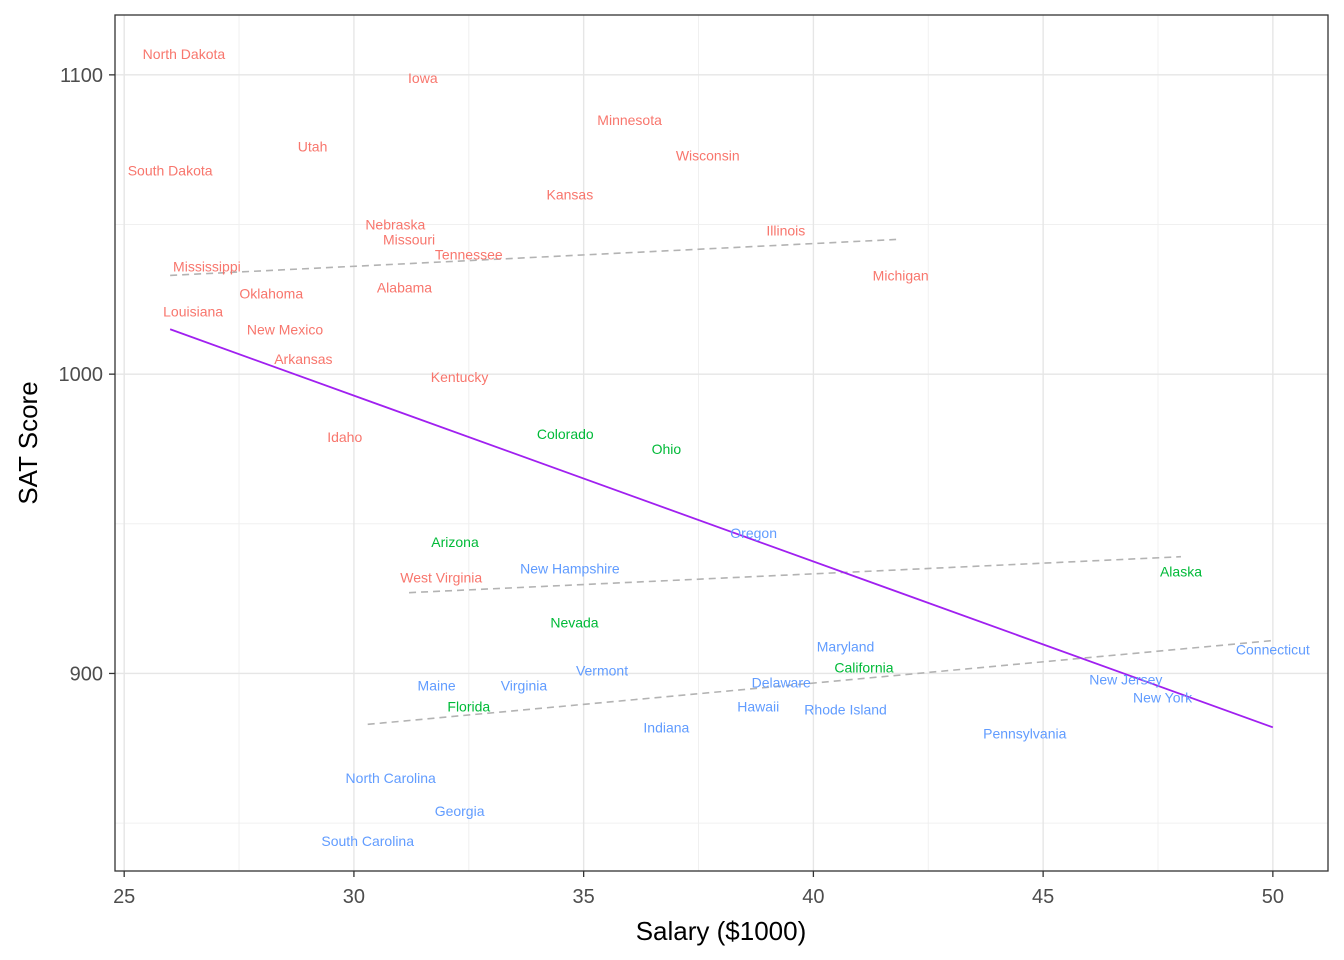 This screenshot has height=960, width=1344. Describe the element at coordinates (404, 287) in the screenshot. I see `point-label: Alabama` at that location.